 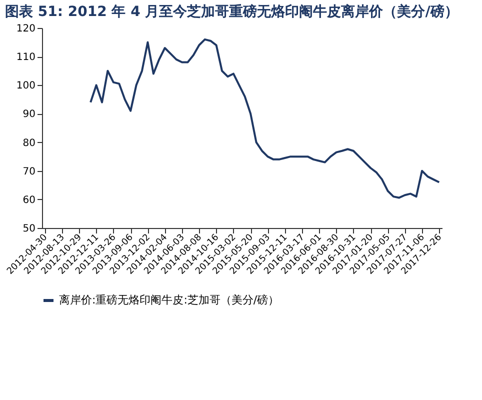 I want to click on y-tick-label: 110, so click(x=26, y=58).